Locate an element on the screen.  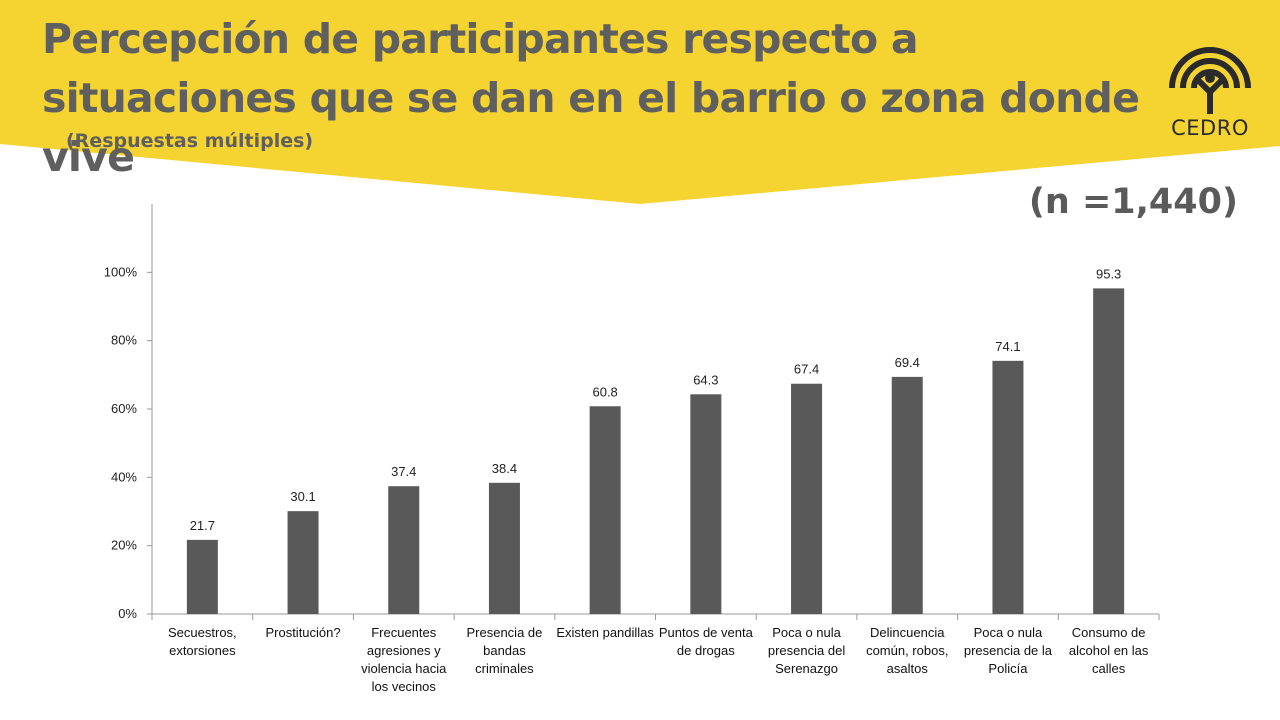
y-tick-label: 40% is located at coordinates (124, 476).